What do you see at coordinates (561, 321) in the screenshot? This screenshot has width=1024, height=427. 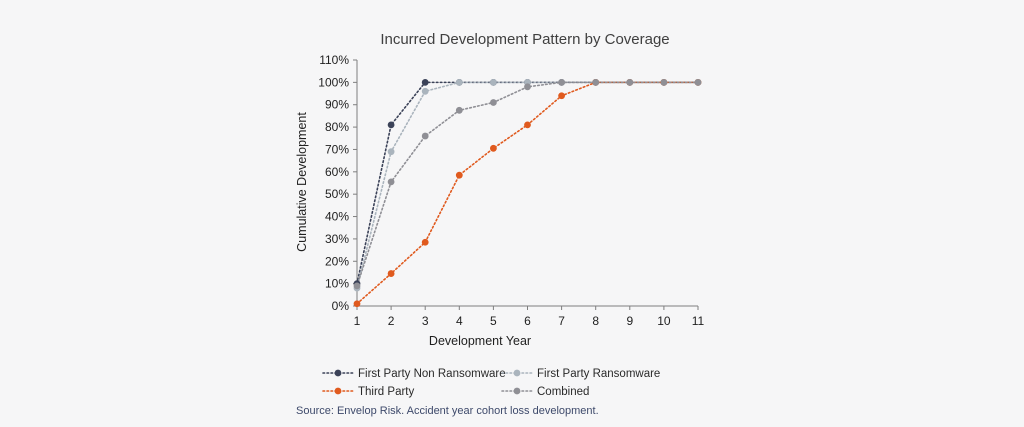 I see `x-tick-label: 7` at bounding box center [561, 321].